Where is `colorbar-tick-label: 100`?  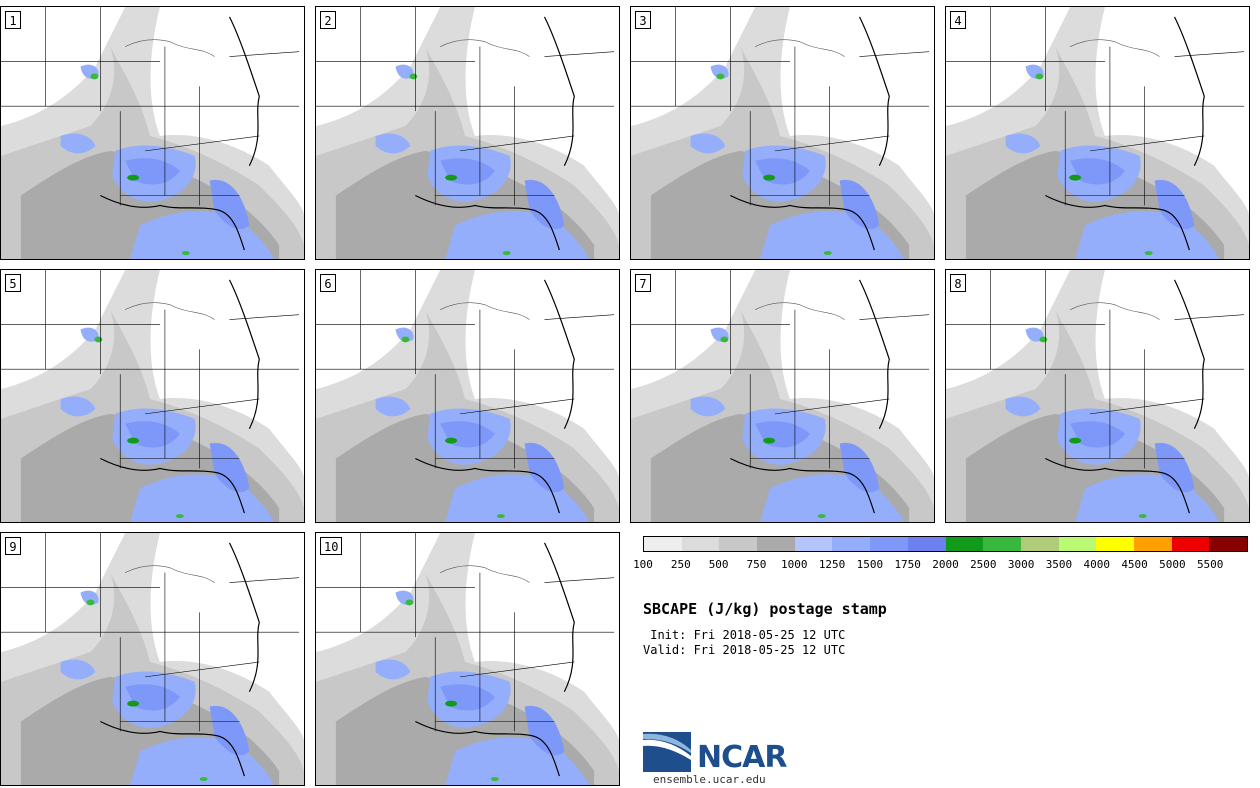 colorbar-tick-label: 100 is located at coordinates (643, 564).